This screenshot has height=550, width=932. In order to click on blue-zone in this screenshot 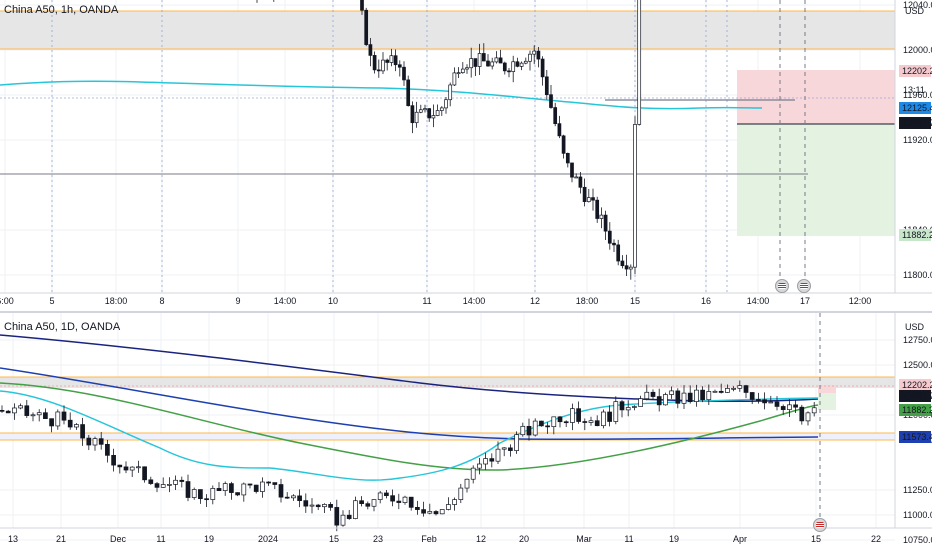, I will do `click(447, 436)`.